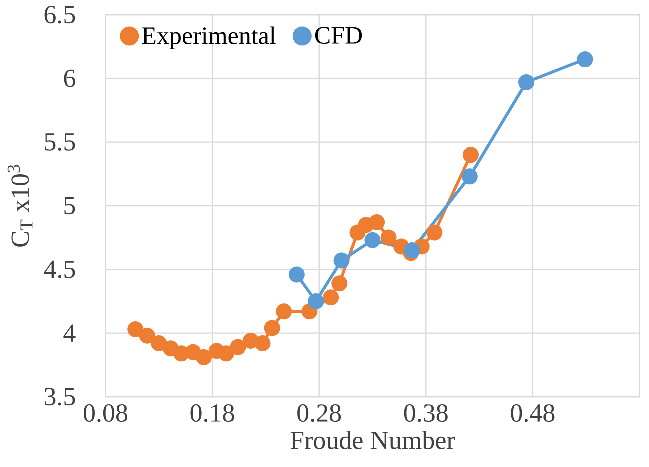  I want to click on y-tick-label: 3.5, so click(60, 397).